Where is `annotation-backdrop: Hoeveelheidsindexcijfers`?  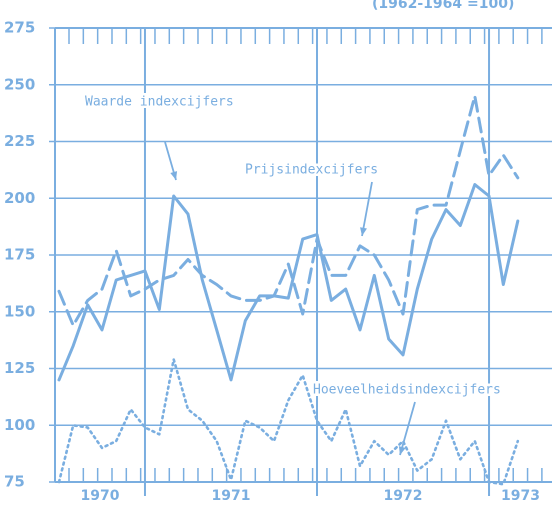 annotation-backdrop: Hoeveelheidsindexcijfers is located at coordinates (407, 390).